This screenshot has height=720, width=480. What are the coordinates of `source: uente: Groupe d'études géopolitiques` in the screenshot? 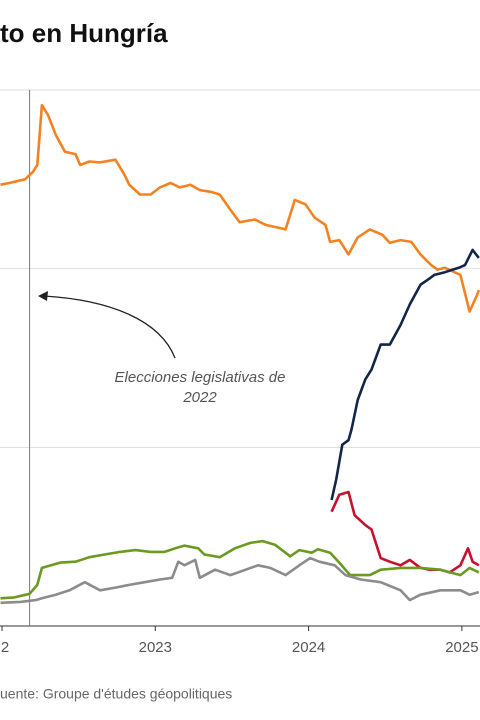 It's located at (116, 694).